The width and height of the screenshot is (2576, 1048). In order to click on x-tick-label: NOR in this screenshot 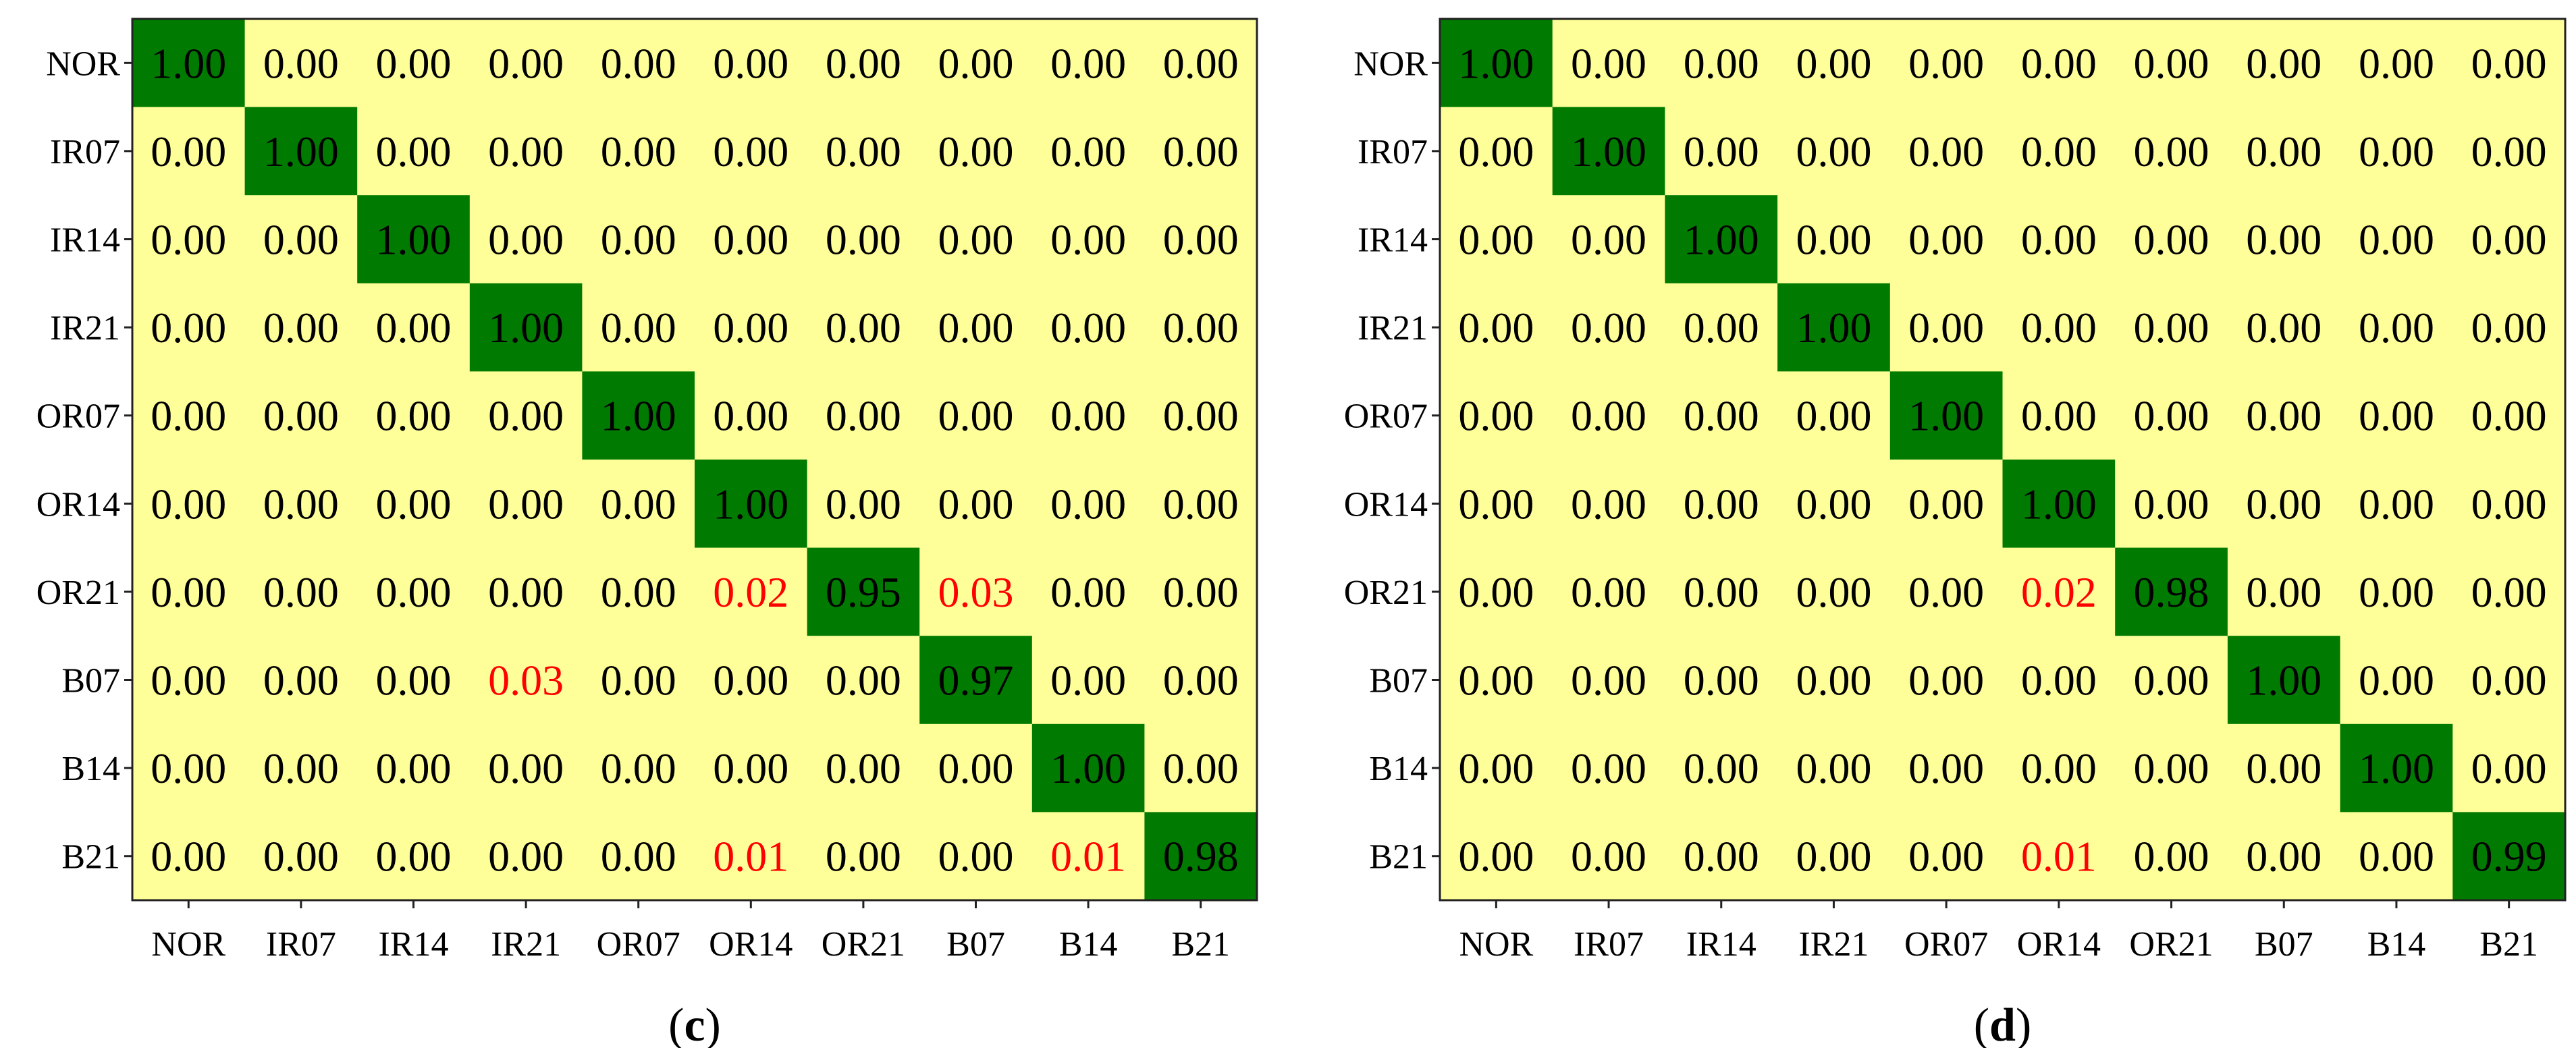, I will do `click(188, 944)`.